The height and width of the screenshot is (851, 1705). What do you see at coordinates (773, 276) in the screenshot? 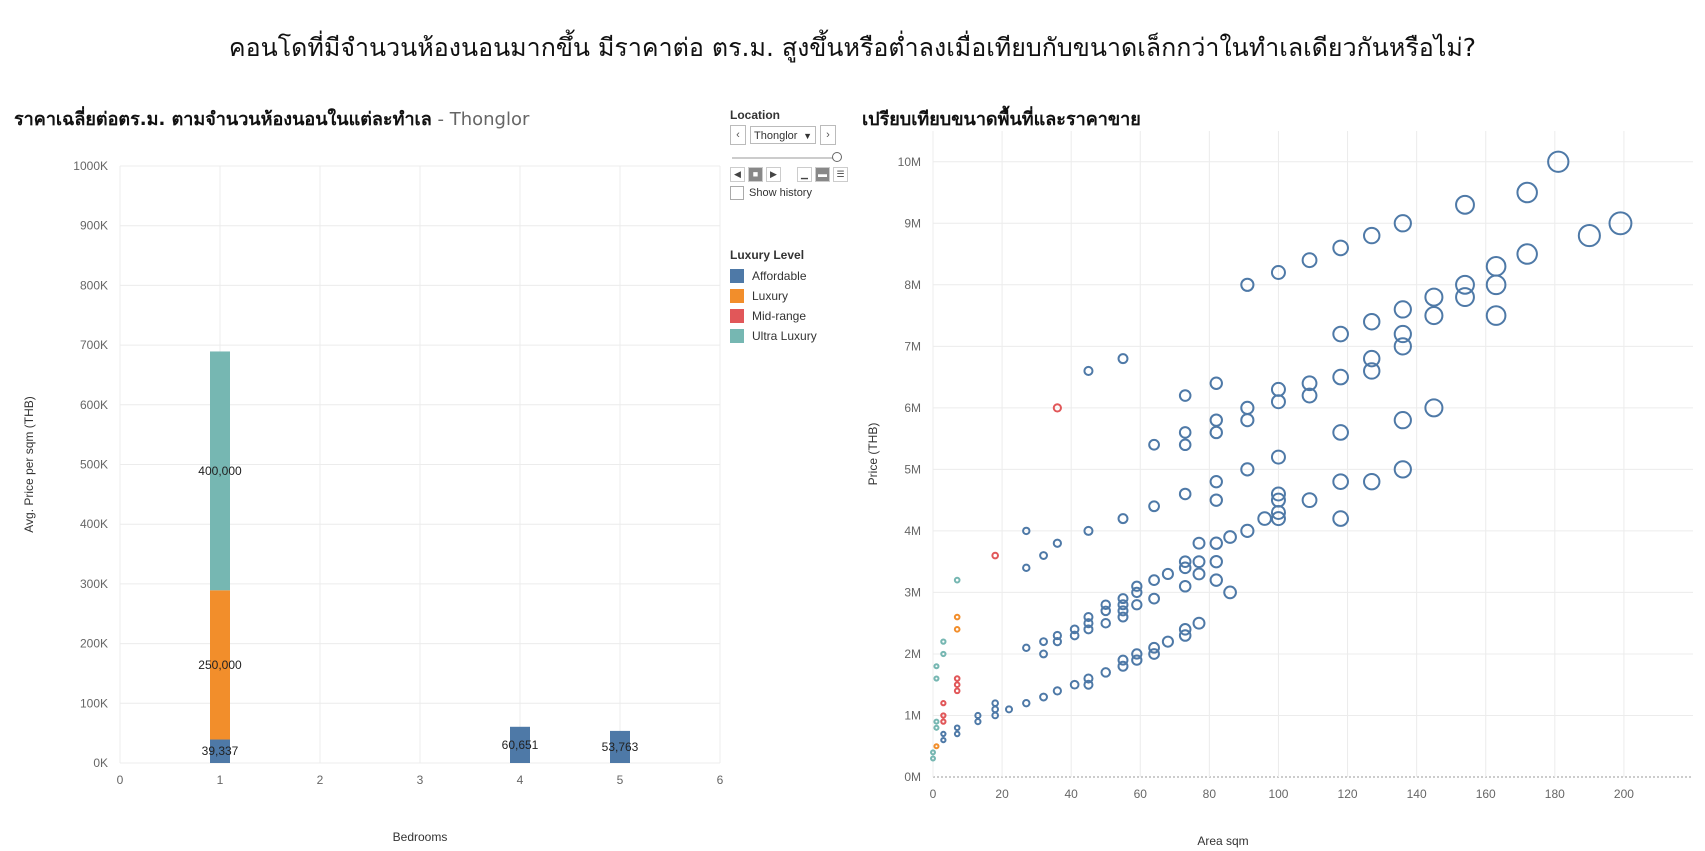
I see `legend-item-affordable: Affordable` at bounding box center [773, 276].